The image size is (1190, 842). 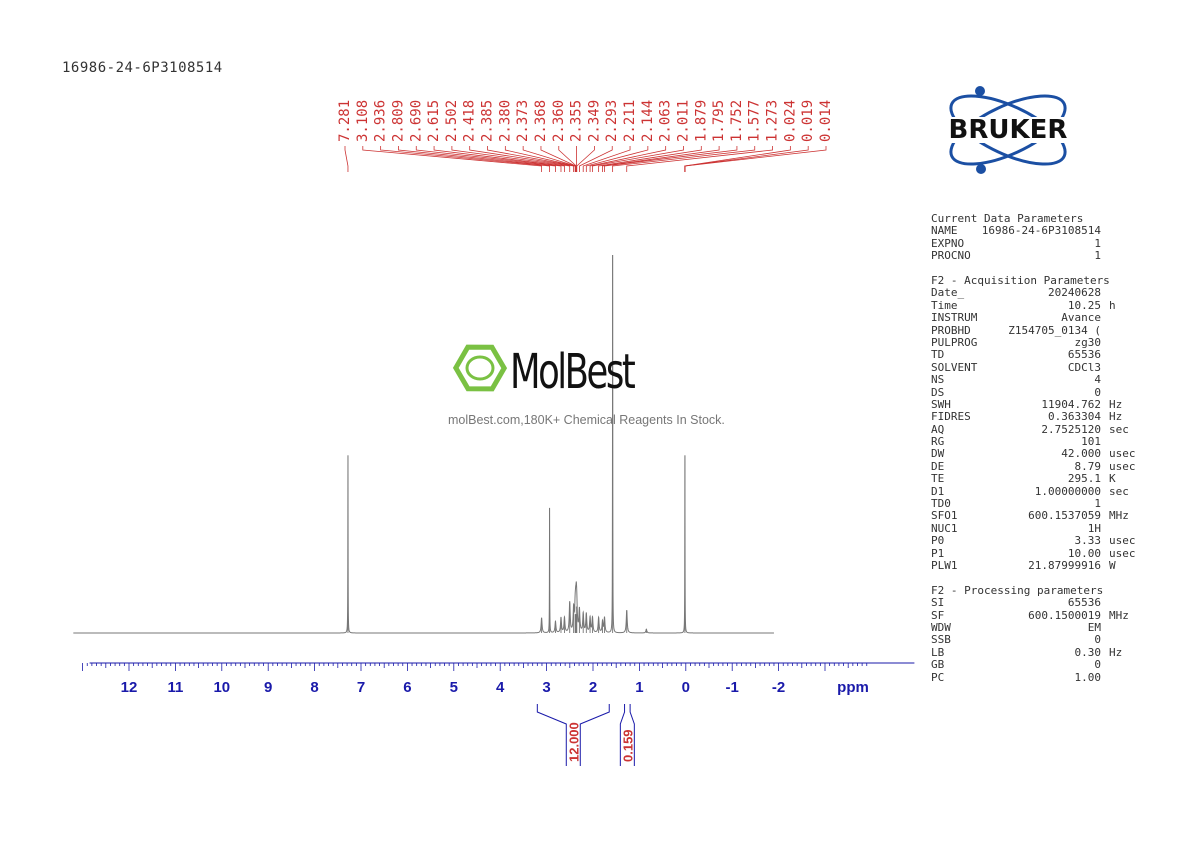 I want to click on acquisition-params-title: F2 - Acquisition Parameters, so click(x=1020, y=280).